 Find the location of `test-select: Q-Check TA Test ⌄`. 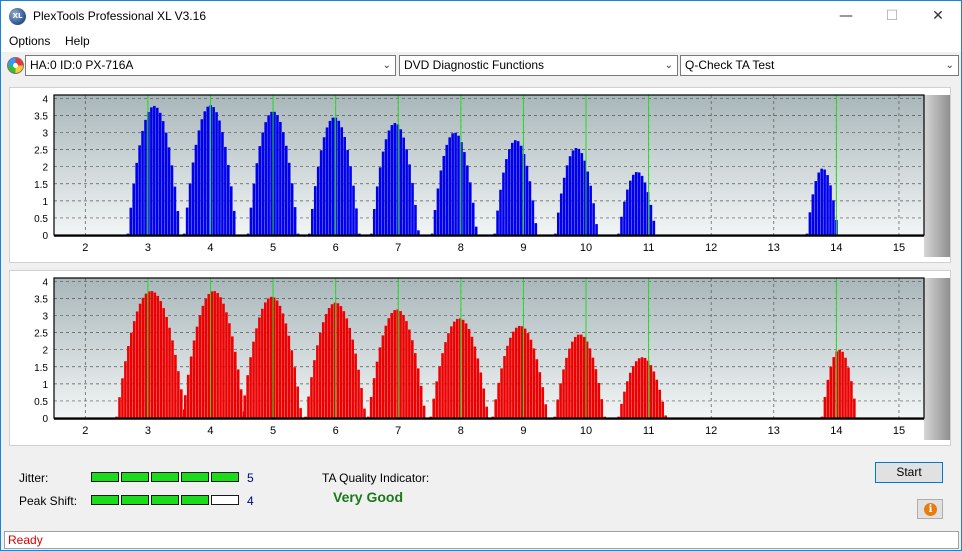

test-select: Q-Check TA Test ⌄ is located at coordinates (819, 65).